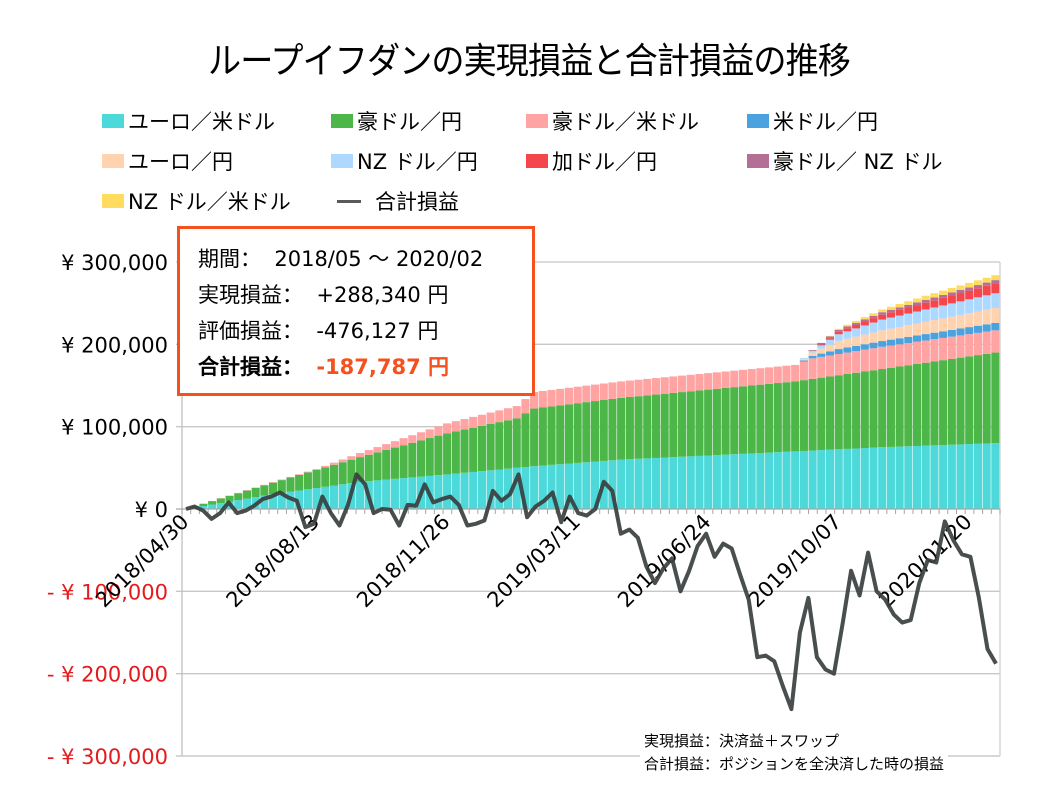 Image resolution: width=1058 pixels, height=794 pixels. I want to click on x-tick-label: 2019/10/07, so click(795, 561).